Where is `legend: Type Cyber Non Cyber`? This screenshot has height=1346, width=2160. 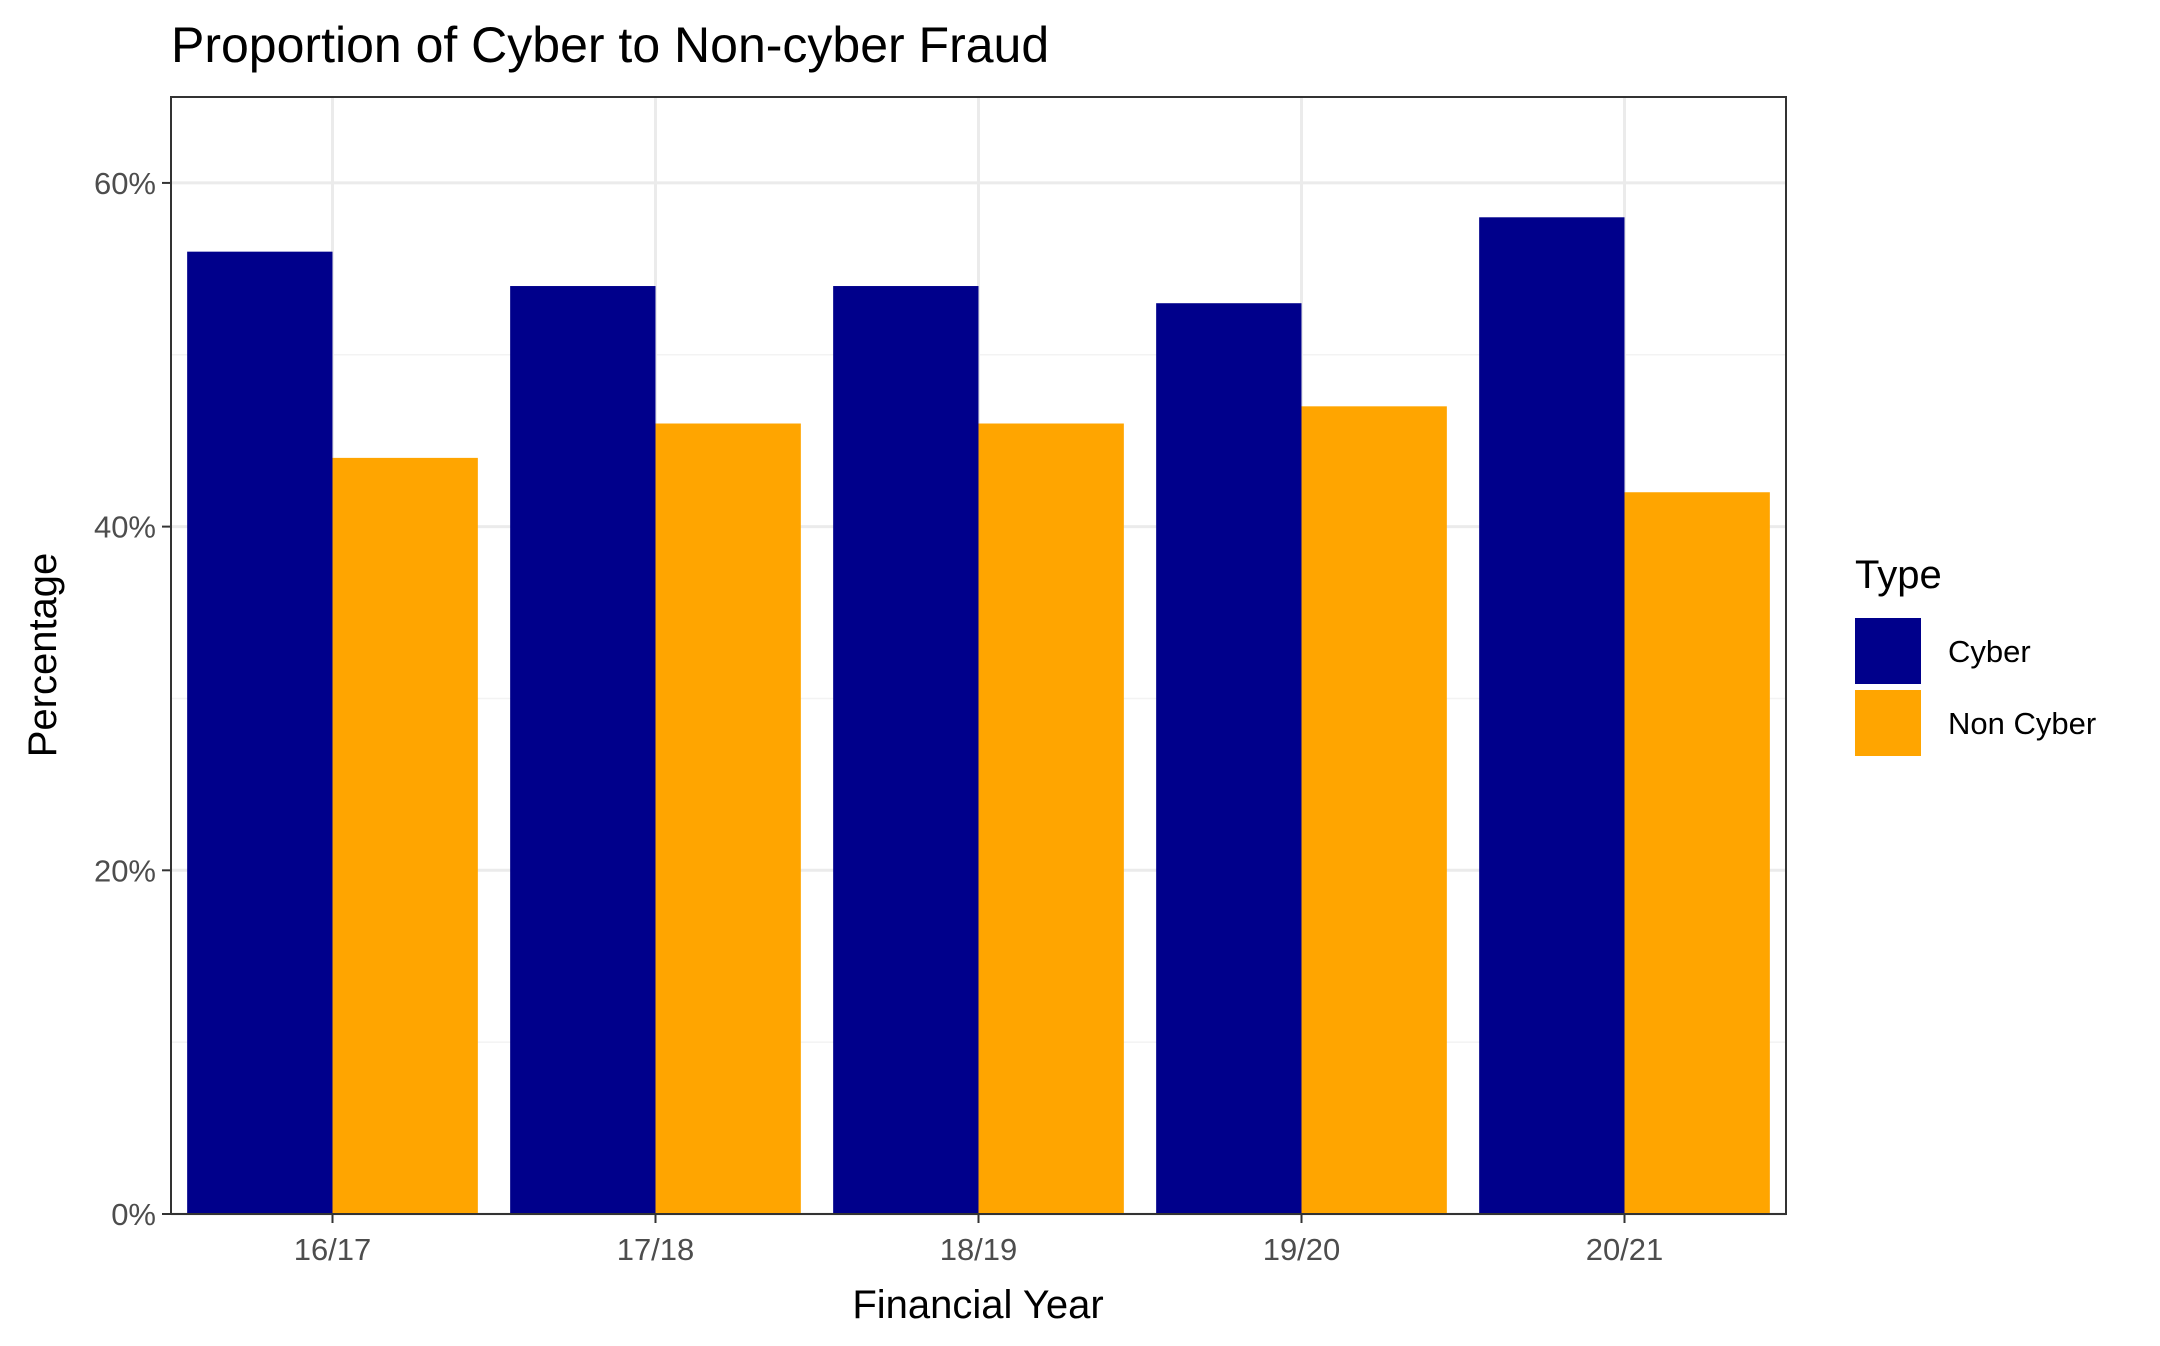
legend: Type Cyber Non Cyber is located at coordinates (1975, 654).